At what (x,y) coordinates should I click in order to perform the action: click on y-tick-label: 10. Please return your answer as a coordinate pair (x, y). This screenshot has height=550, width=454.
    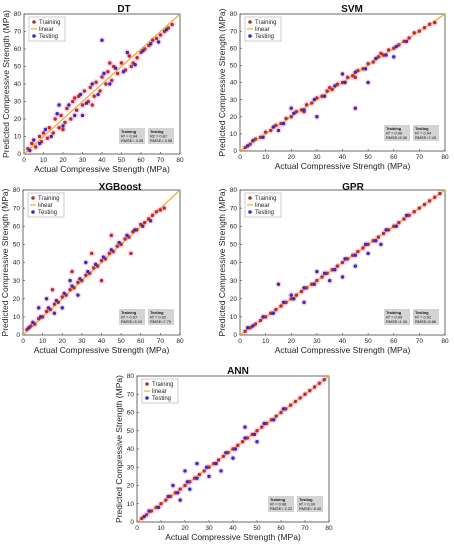
    Looking at the image, I should click on (17, 317).